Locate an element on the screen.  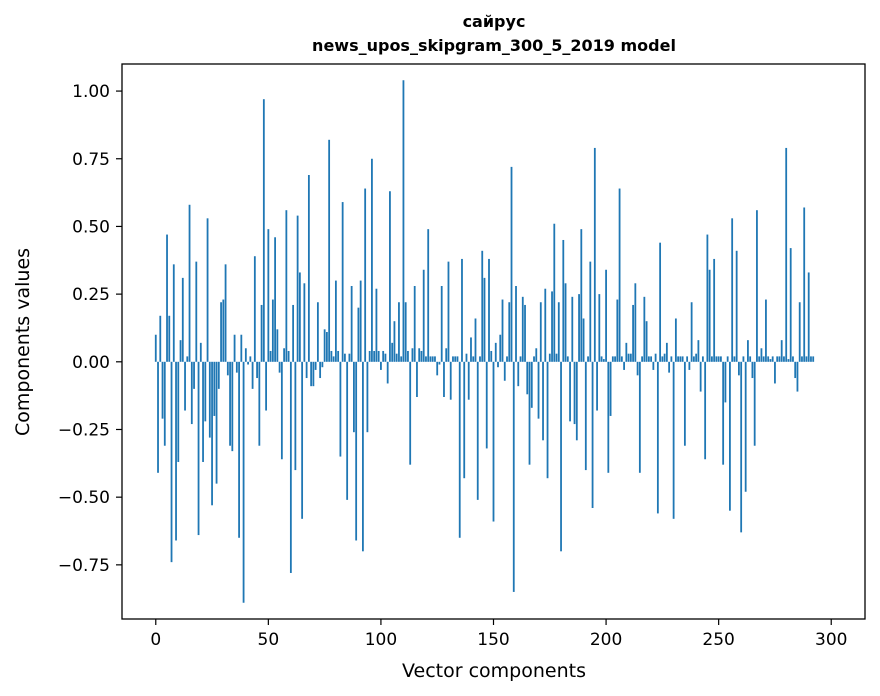
y-tick-label: 0.00 is located at coordinates (91, 363).